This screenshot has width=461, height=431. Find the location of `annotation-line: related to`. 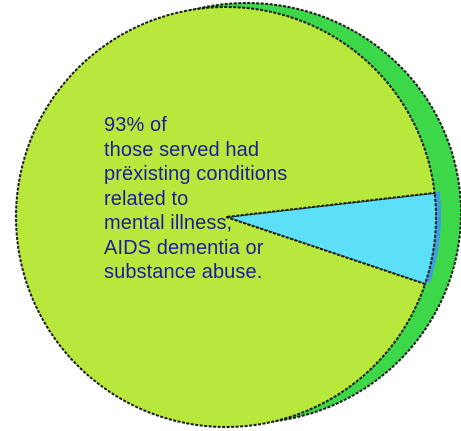

annotation-line: related to is located at coordinates (146, 198).